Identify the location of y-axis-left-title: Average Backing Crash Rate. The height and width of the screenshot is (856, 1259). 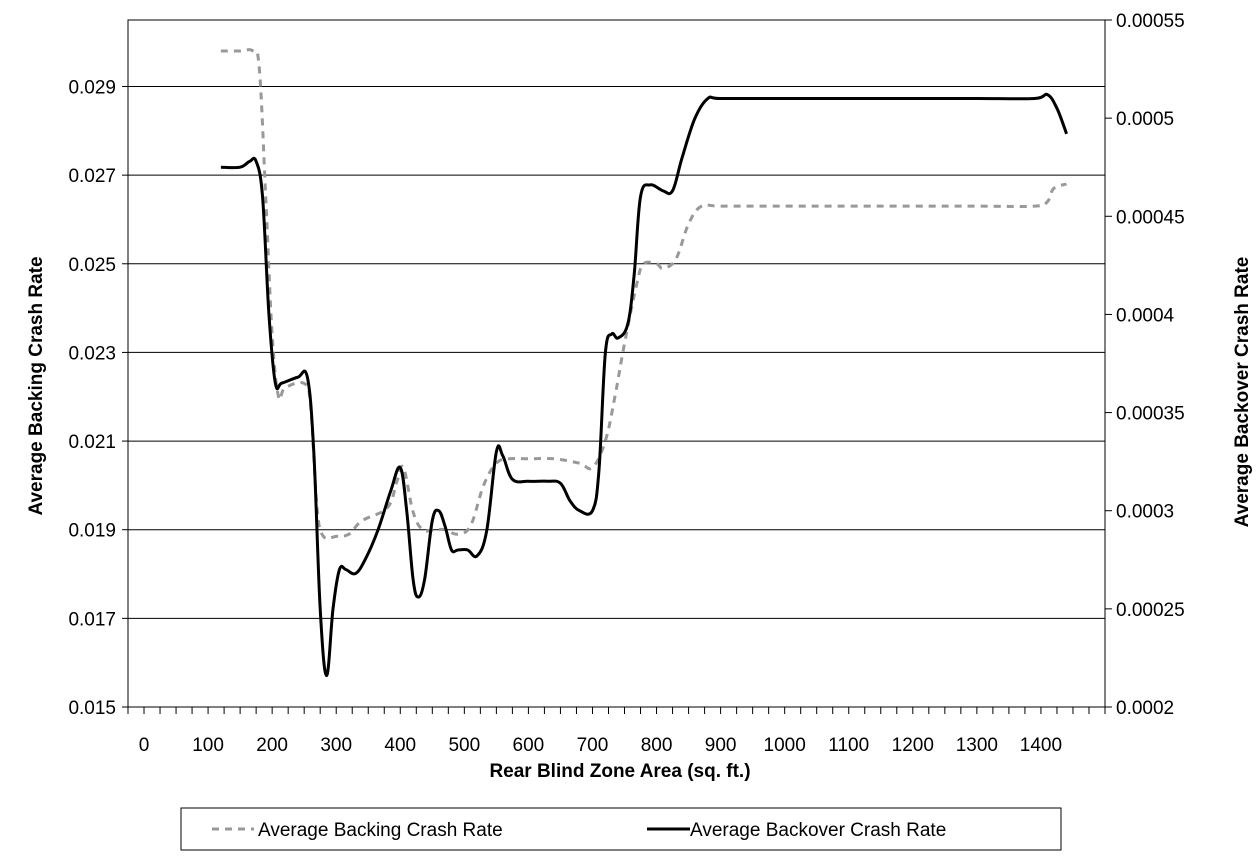
(36, 385).